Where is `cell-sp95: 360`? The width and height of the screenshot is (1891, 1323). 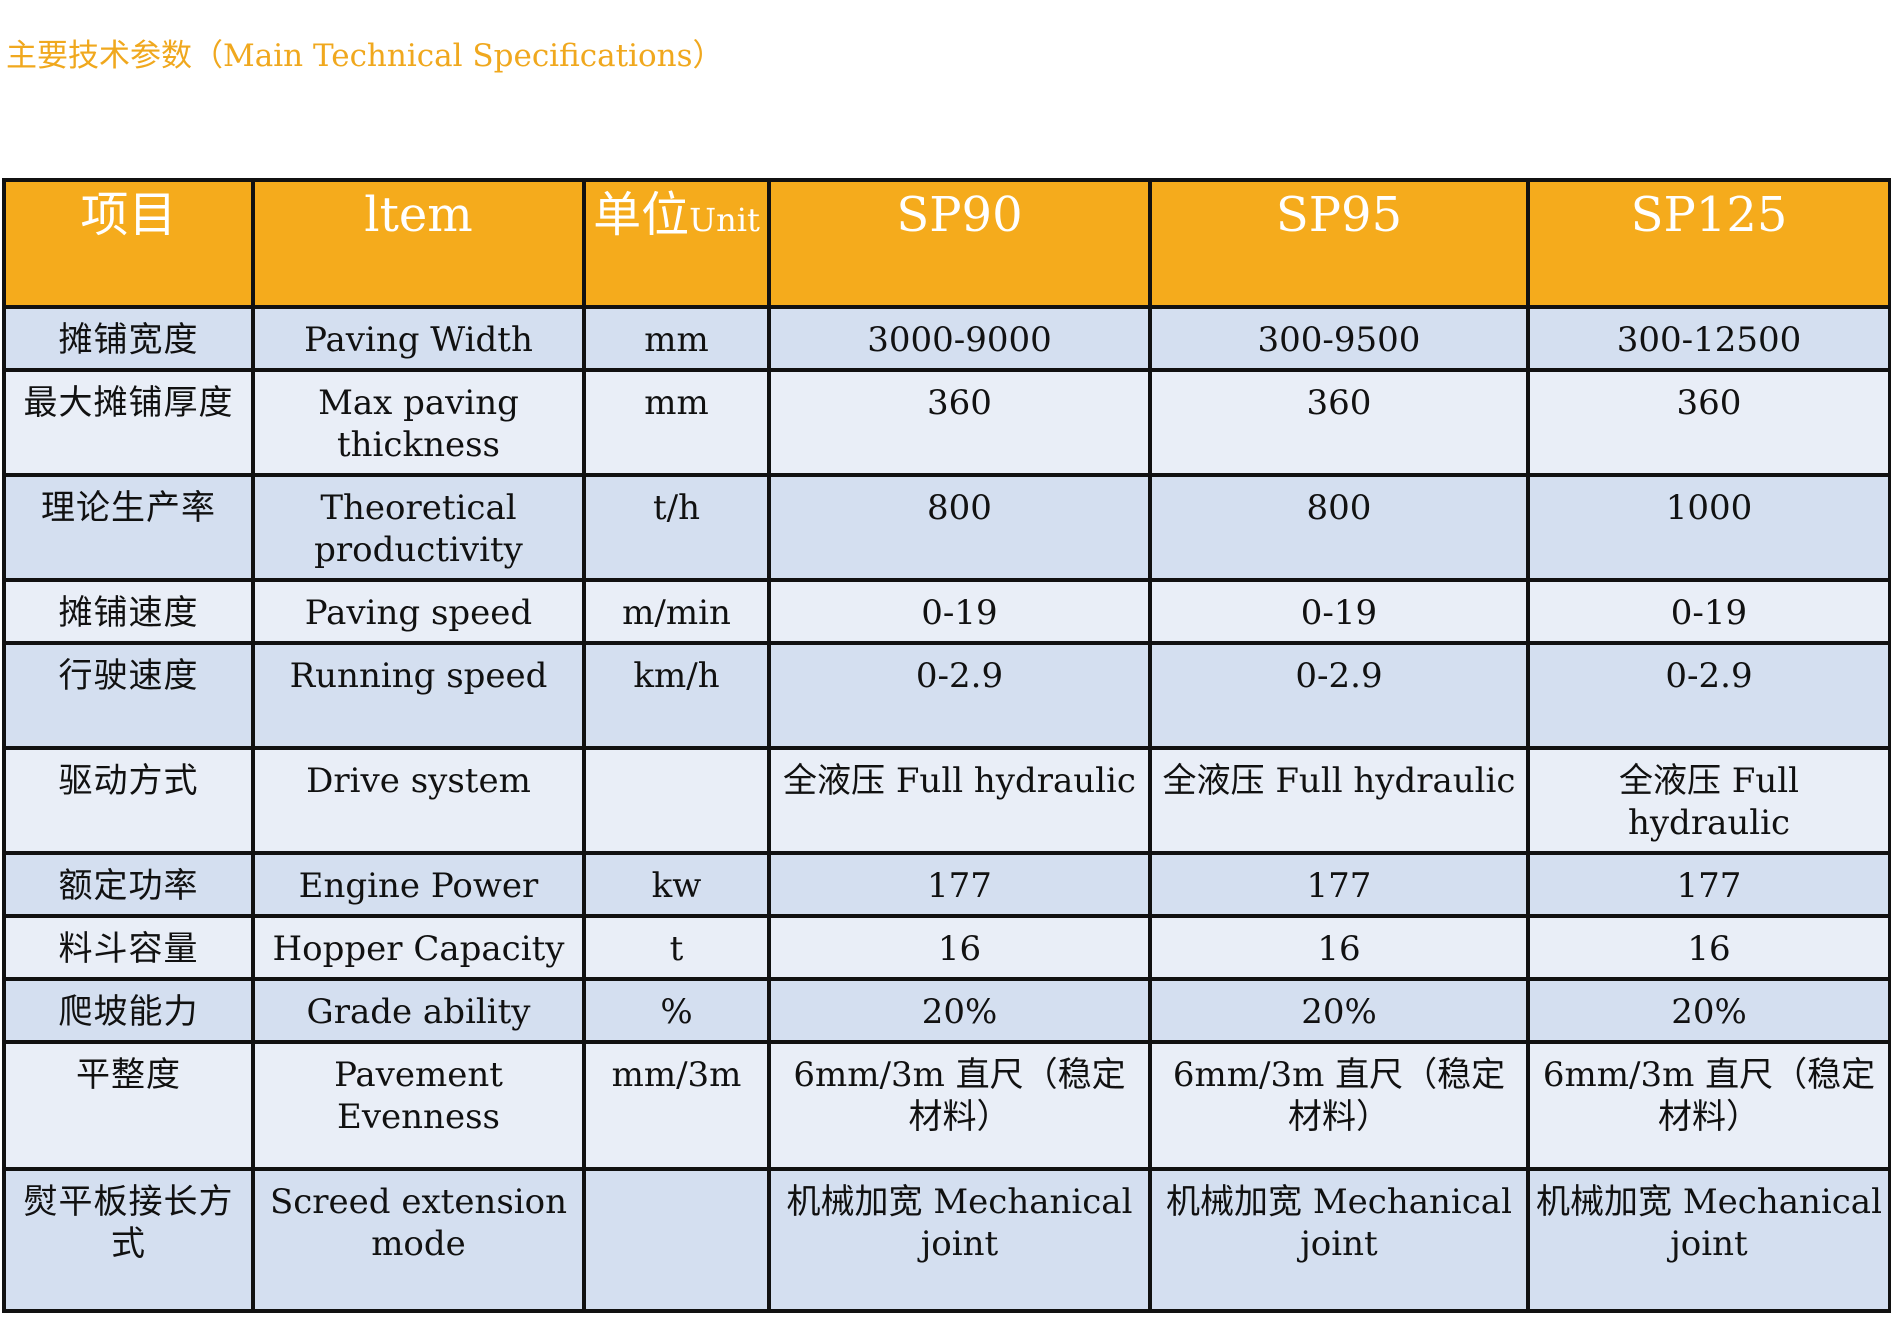 cell-sp95: 360 is located at coordinates (1339, 422).